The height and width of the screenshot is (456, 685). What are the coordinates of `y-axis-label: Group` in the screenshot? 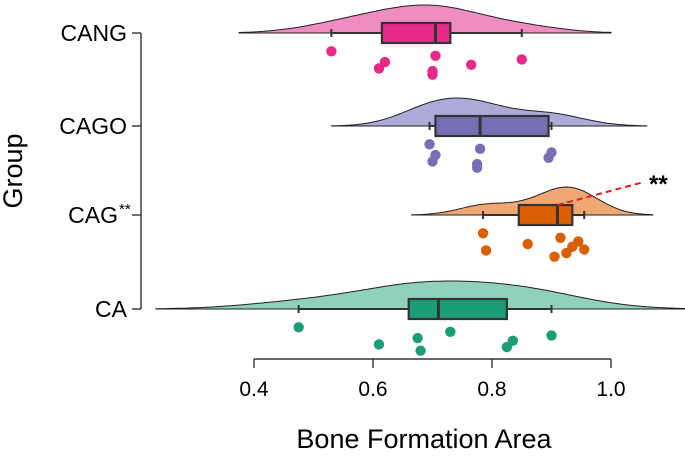 It's located at (14, 170).